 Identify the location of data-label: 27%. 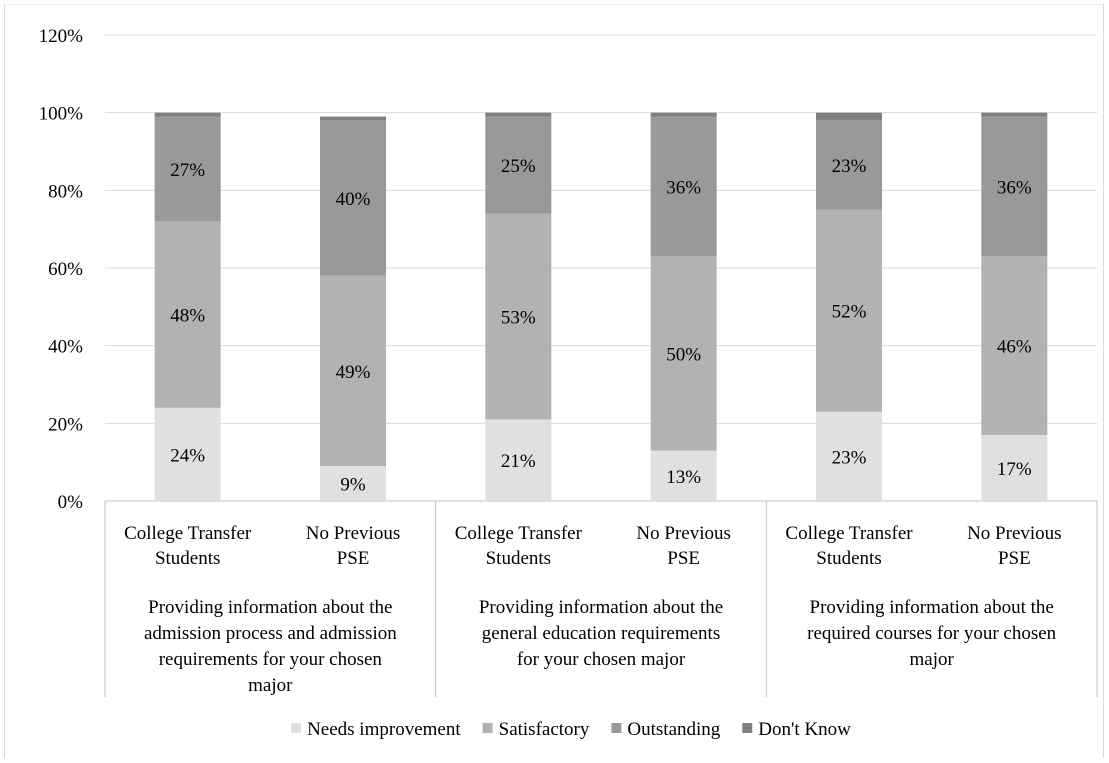
(187, 170).